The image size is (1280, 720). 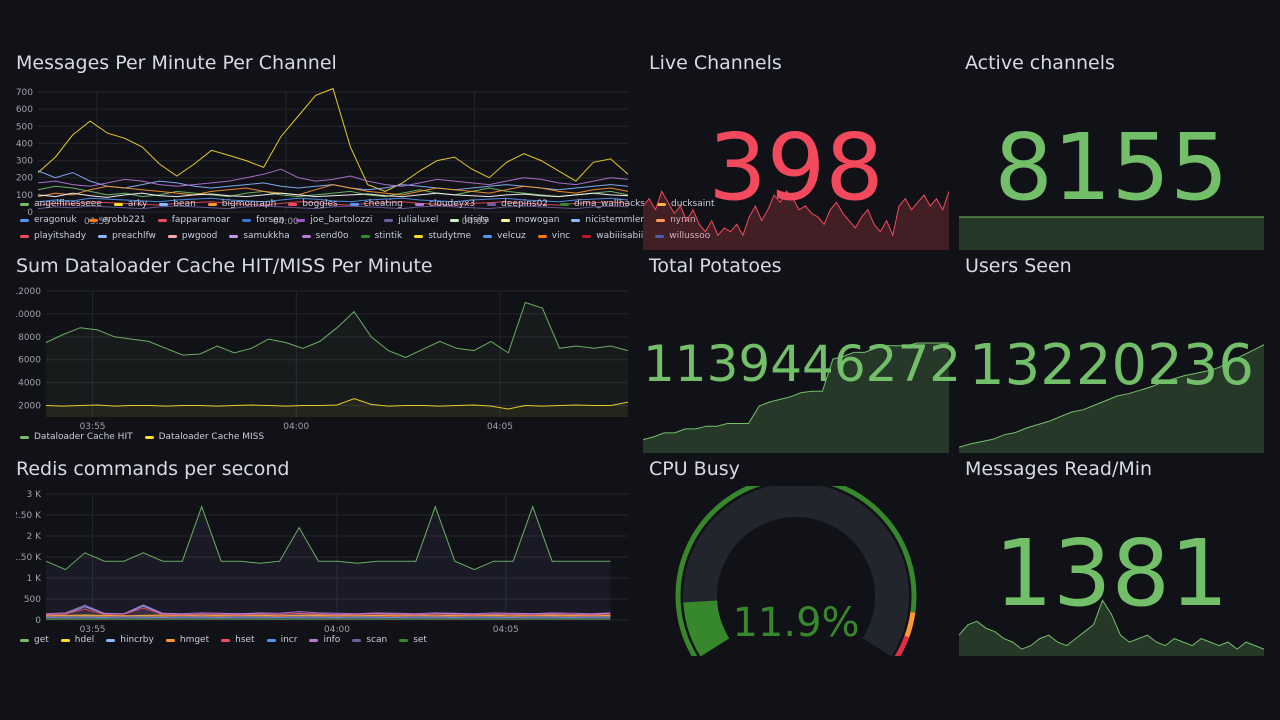 I want to click on series-line-get, so click(x=328, y=538).